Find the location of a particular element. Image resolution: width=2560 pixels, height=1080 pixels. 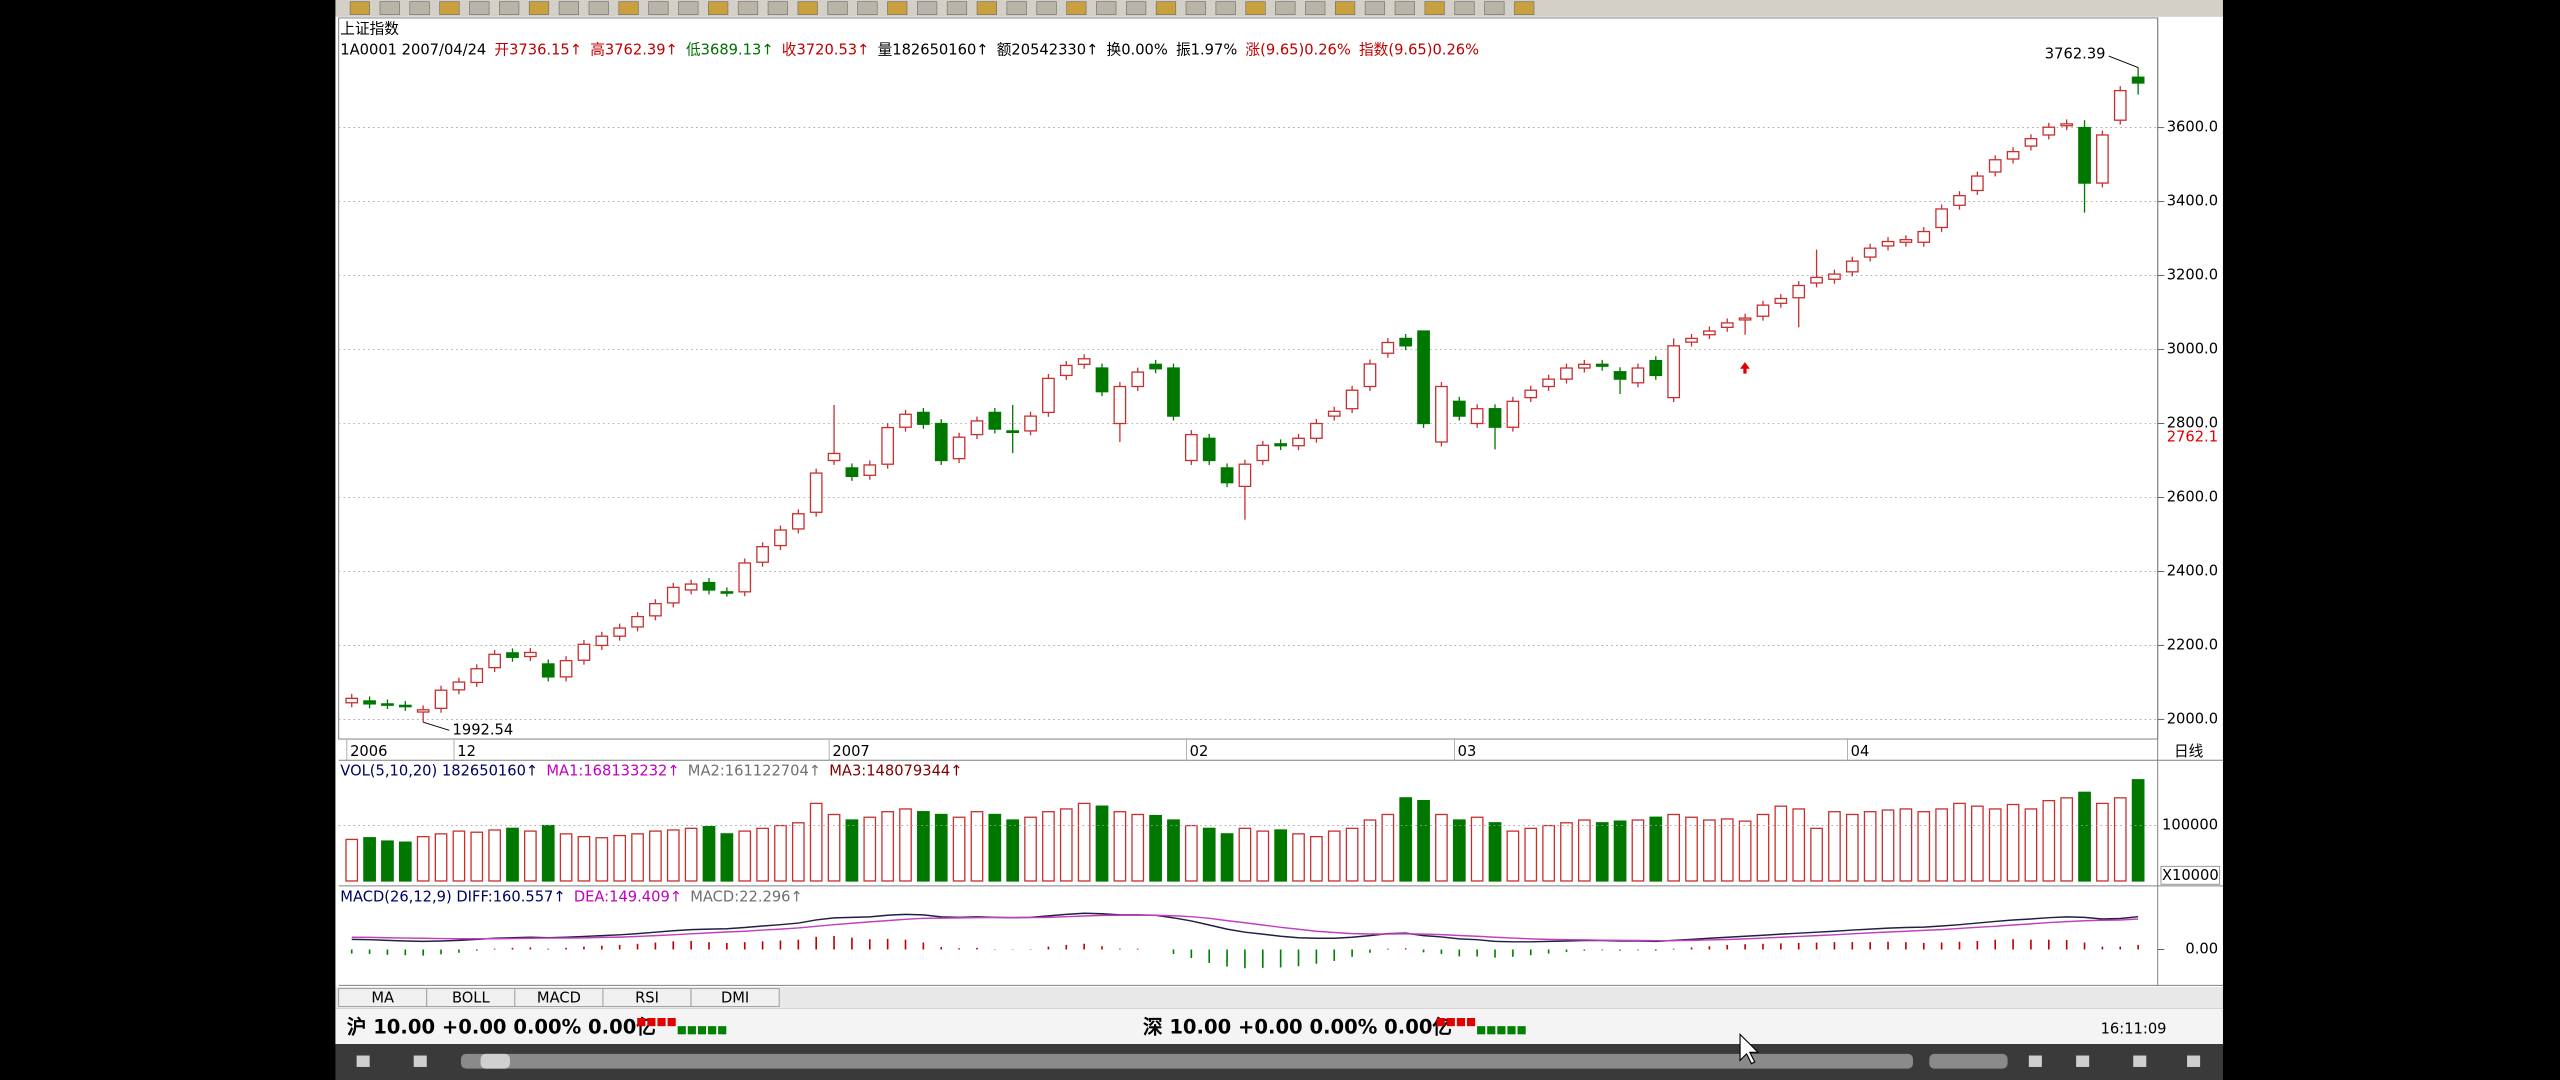

tab-label: RSI is located at coordinates (647, 997).